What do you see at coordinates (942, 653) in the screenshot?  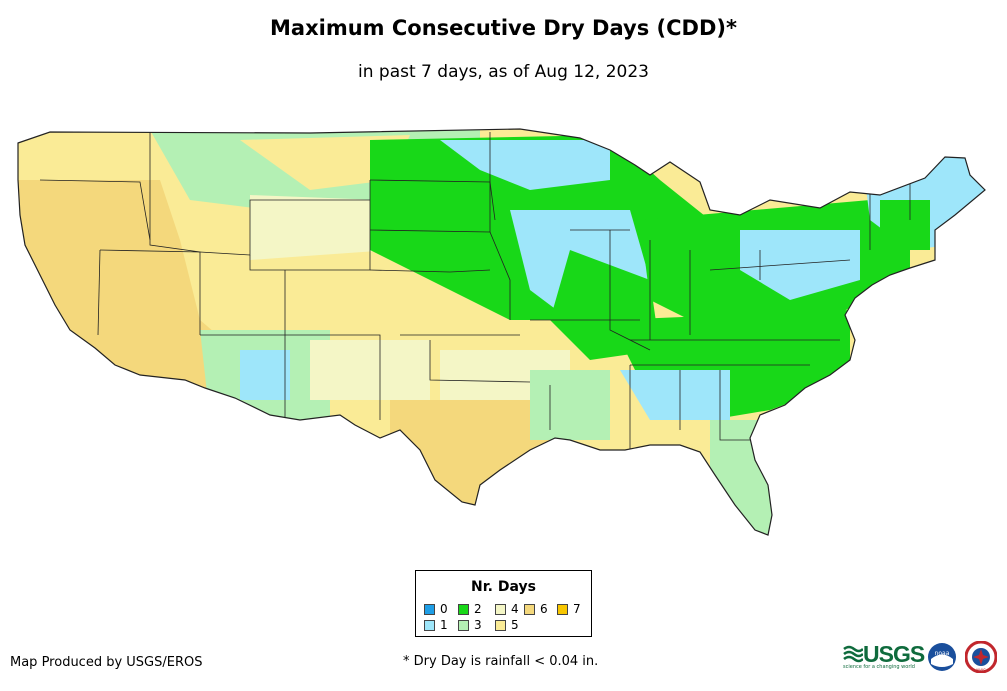 I see `noaa-logo-text: noaa` at bounding box center [942, 653].